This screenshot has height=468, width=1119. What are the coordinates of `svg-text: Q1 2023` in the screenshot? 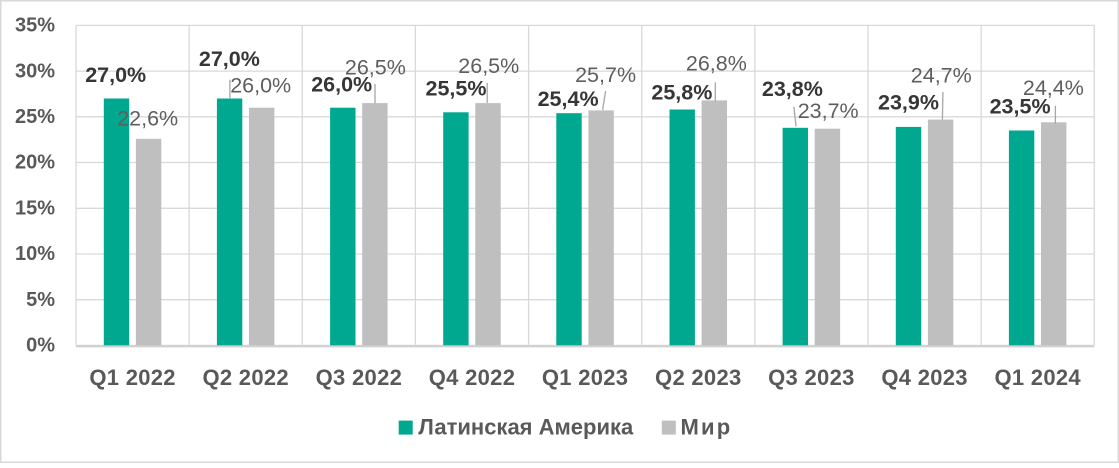 It's located at (585, 377).